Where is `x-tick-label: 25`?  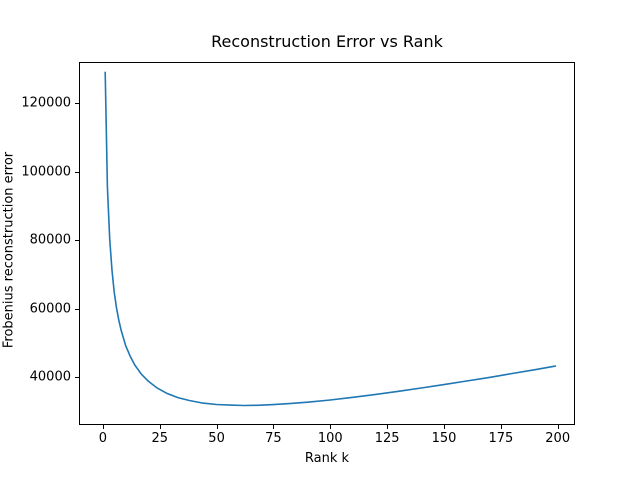 x-tick-label: 25 is located at coordinates (159, 438).